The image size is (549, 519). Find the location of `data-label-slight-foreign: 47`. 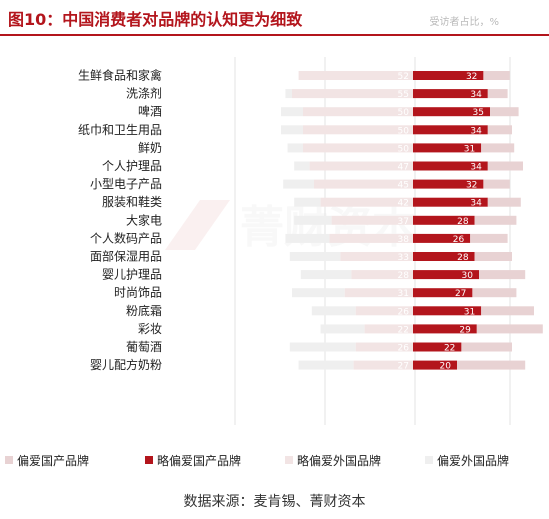

data-label-slight-foreign: 47 is located at coordinates (403, 168).